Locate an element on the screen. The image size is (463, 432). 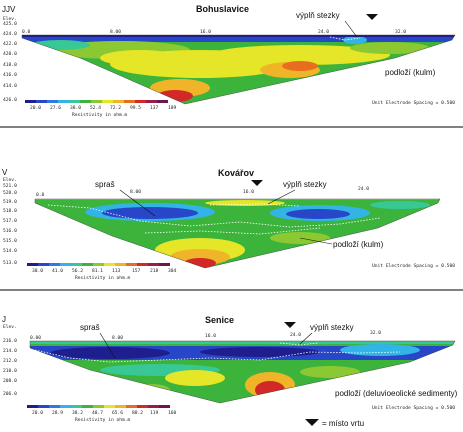
elevation-tick: 216.0 is located at coordinates (10, 341).